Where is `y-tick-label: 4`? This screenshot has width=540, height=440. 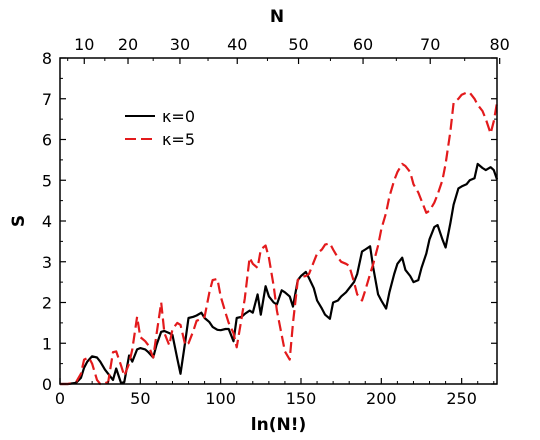 y-tick-label: 4 is located at coordinates (47, 221).